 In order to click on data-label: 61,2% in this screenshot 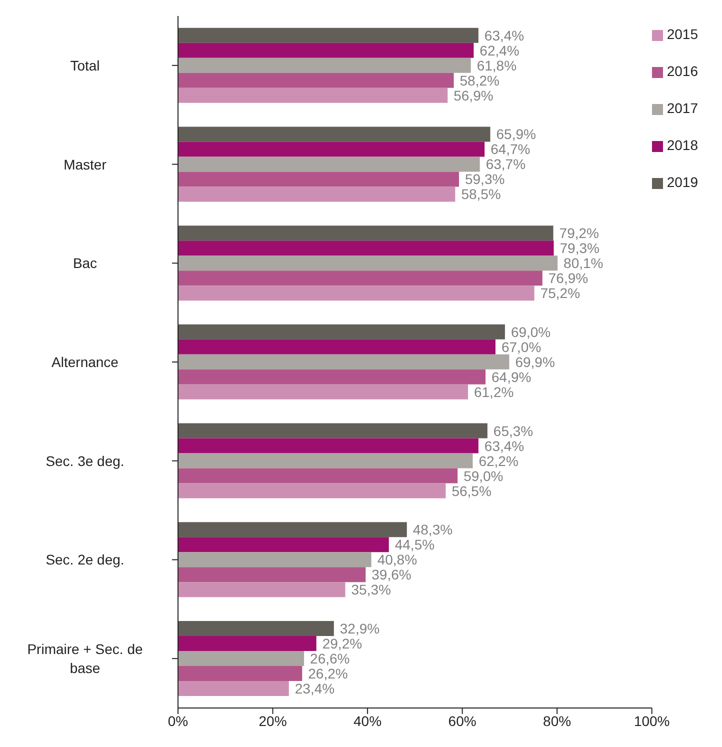, I will do `click(494, 392)`.